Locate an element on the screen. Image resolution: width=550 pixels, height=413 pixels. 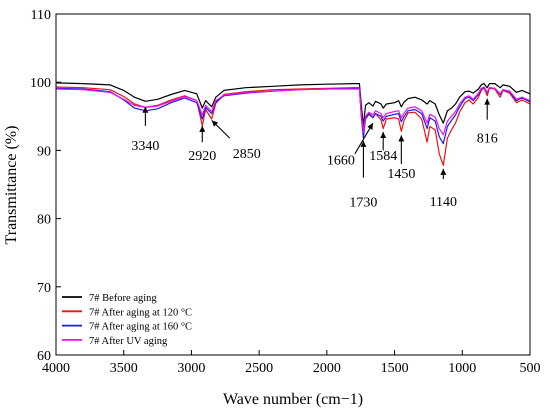
legend-entry: 7# After aging at 160 °C is located at coordinates (140, 327).